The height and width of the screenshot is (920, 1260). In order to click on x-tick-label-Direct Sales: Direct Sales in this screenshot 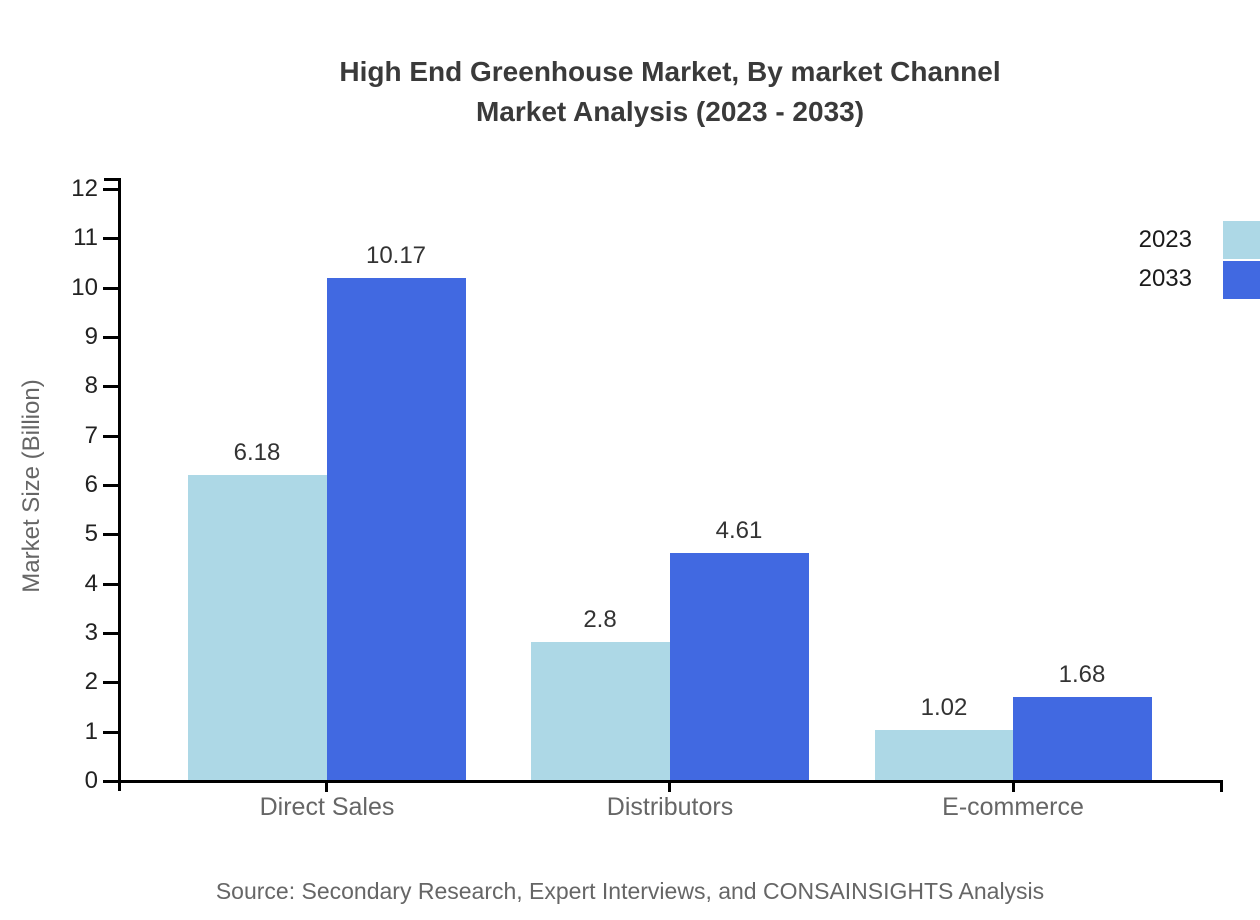, I will do `click(327, 807)`.